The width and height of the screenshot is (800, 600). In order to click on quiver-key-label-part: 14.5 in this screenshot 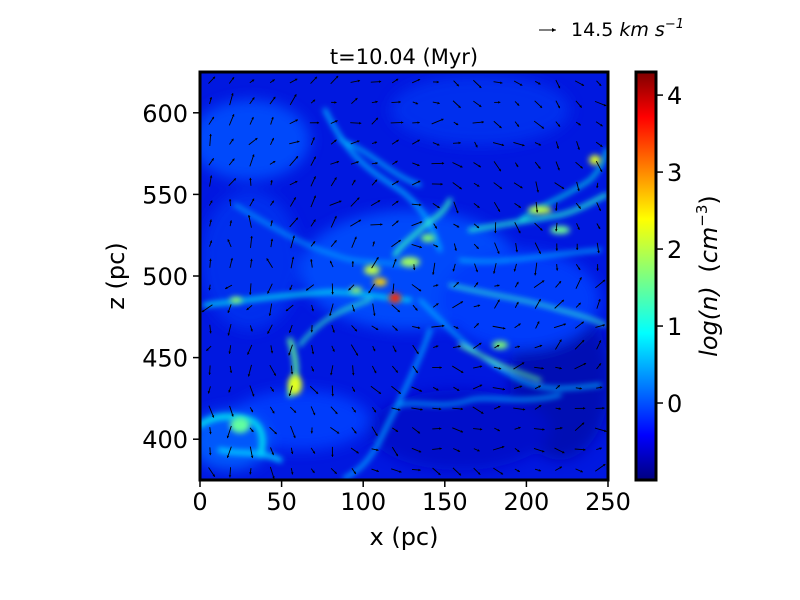, I will do `click(592, 30)`.